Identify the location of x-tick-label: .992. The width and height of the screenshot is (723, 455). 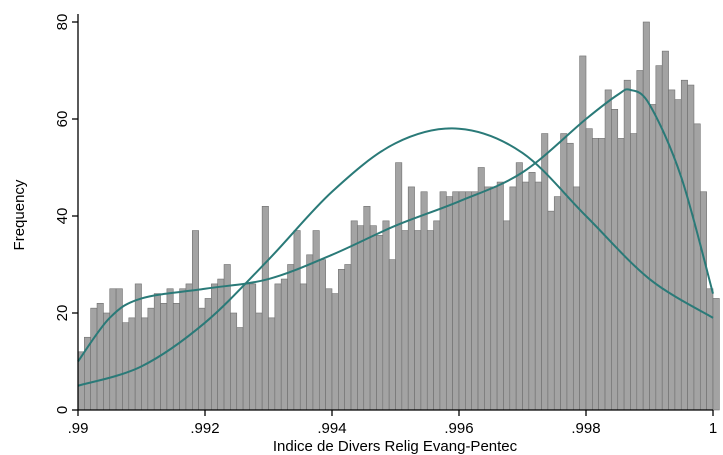
(204, 428).